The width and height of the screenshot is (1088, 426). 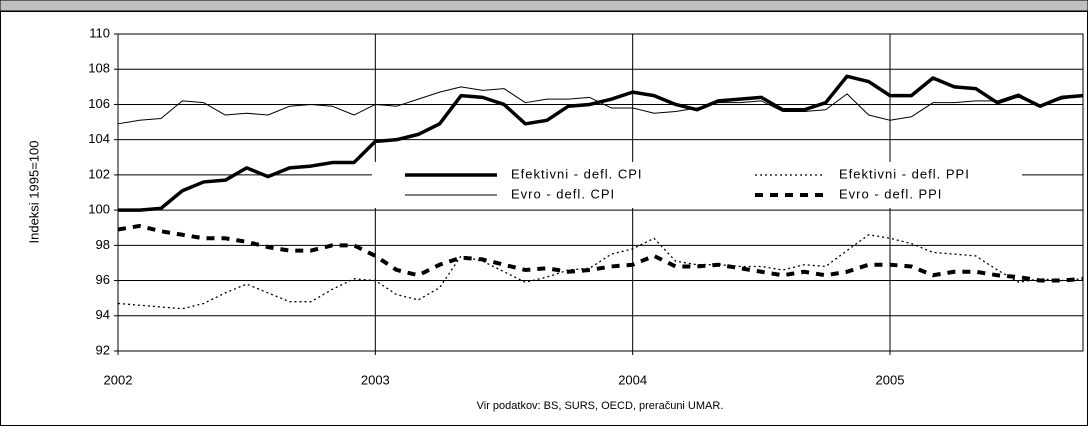 I want to click on legend-box, so click(x=697, y=185).